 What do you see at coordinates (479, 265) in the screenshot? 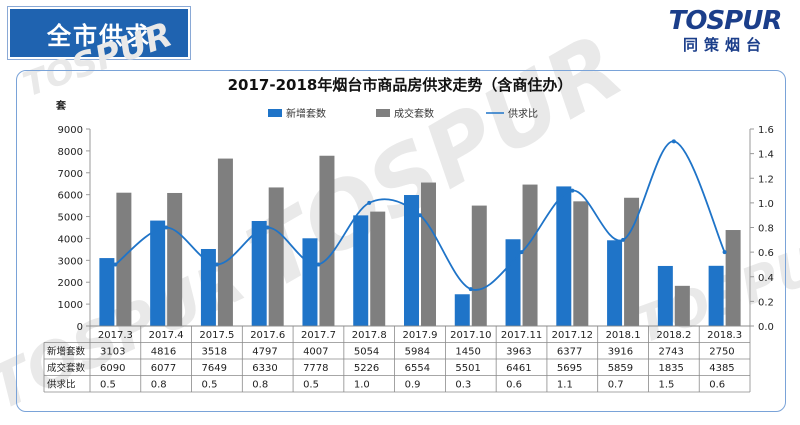
I see `bar-sold-2017.10` at bounding box center [479, 265].